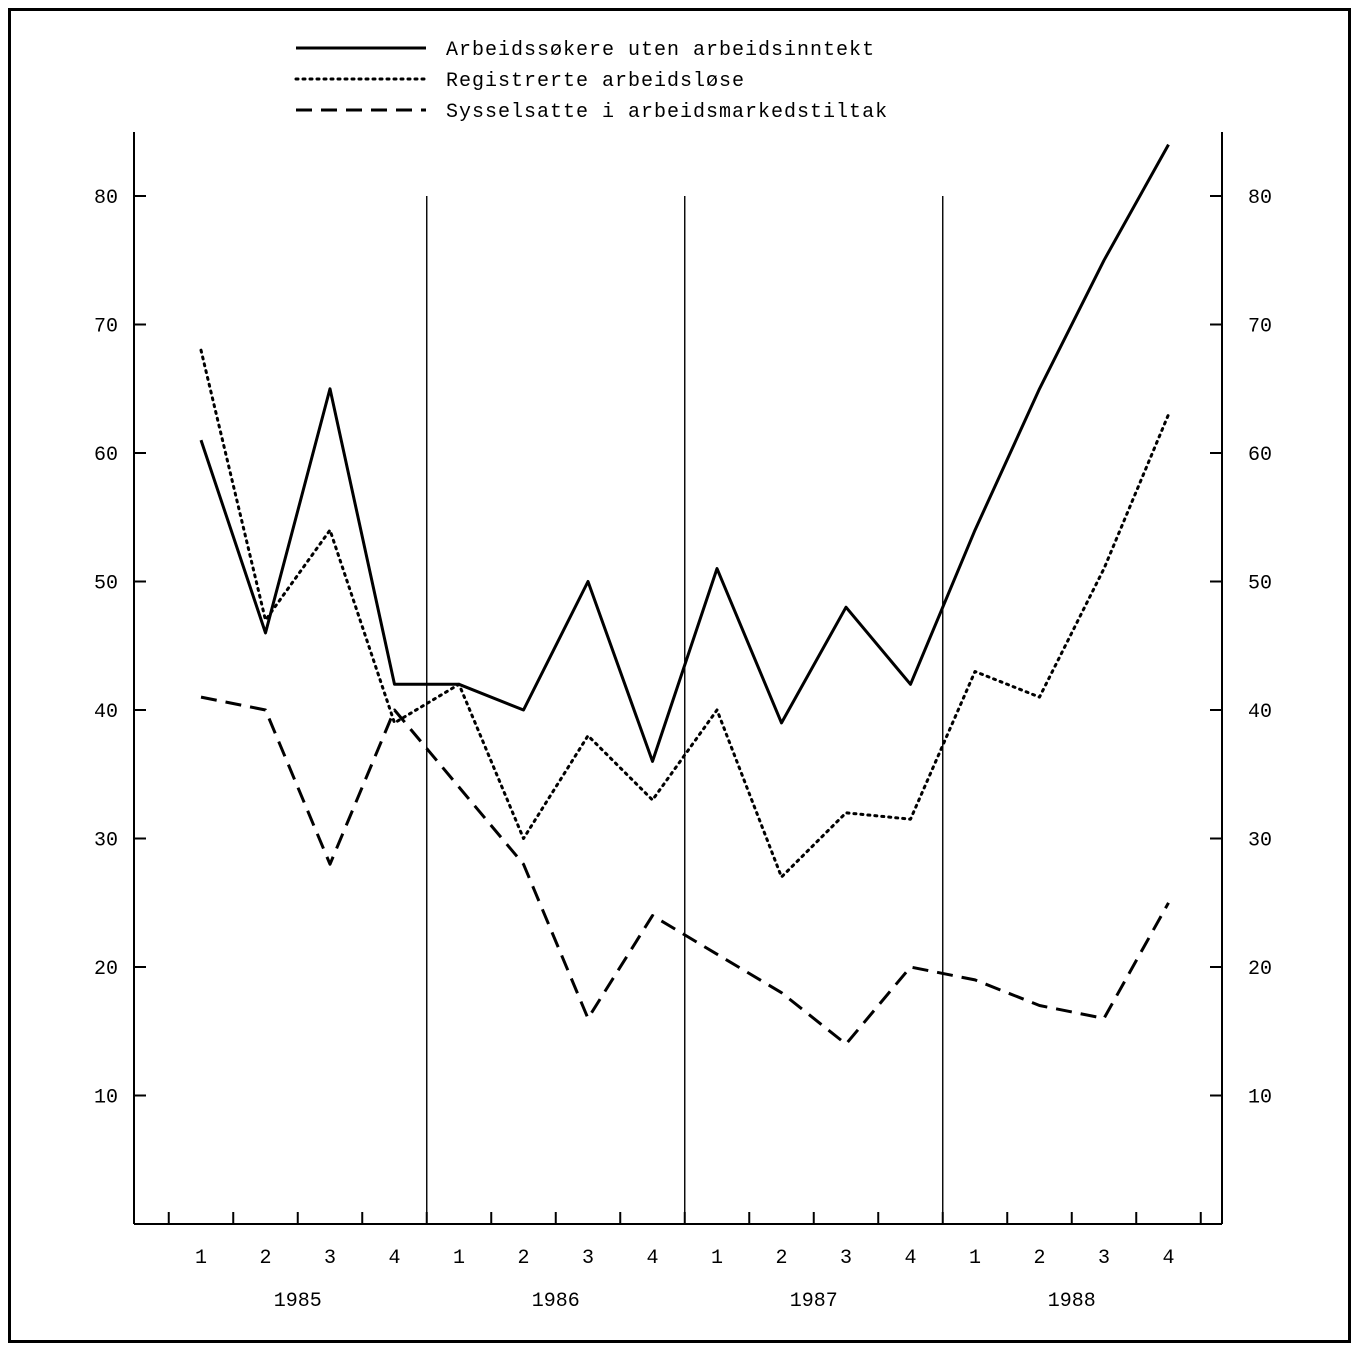 This screenshot has width=1363, height=1351. What do you see at coordinates (1260, 198) in the screenshot?
I see `y-tick-label-right: 80` at bounding box center [1260, 198].